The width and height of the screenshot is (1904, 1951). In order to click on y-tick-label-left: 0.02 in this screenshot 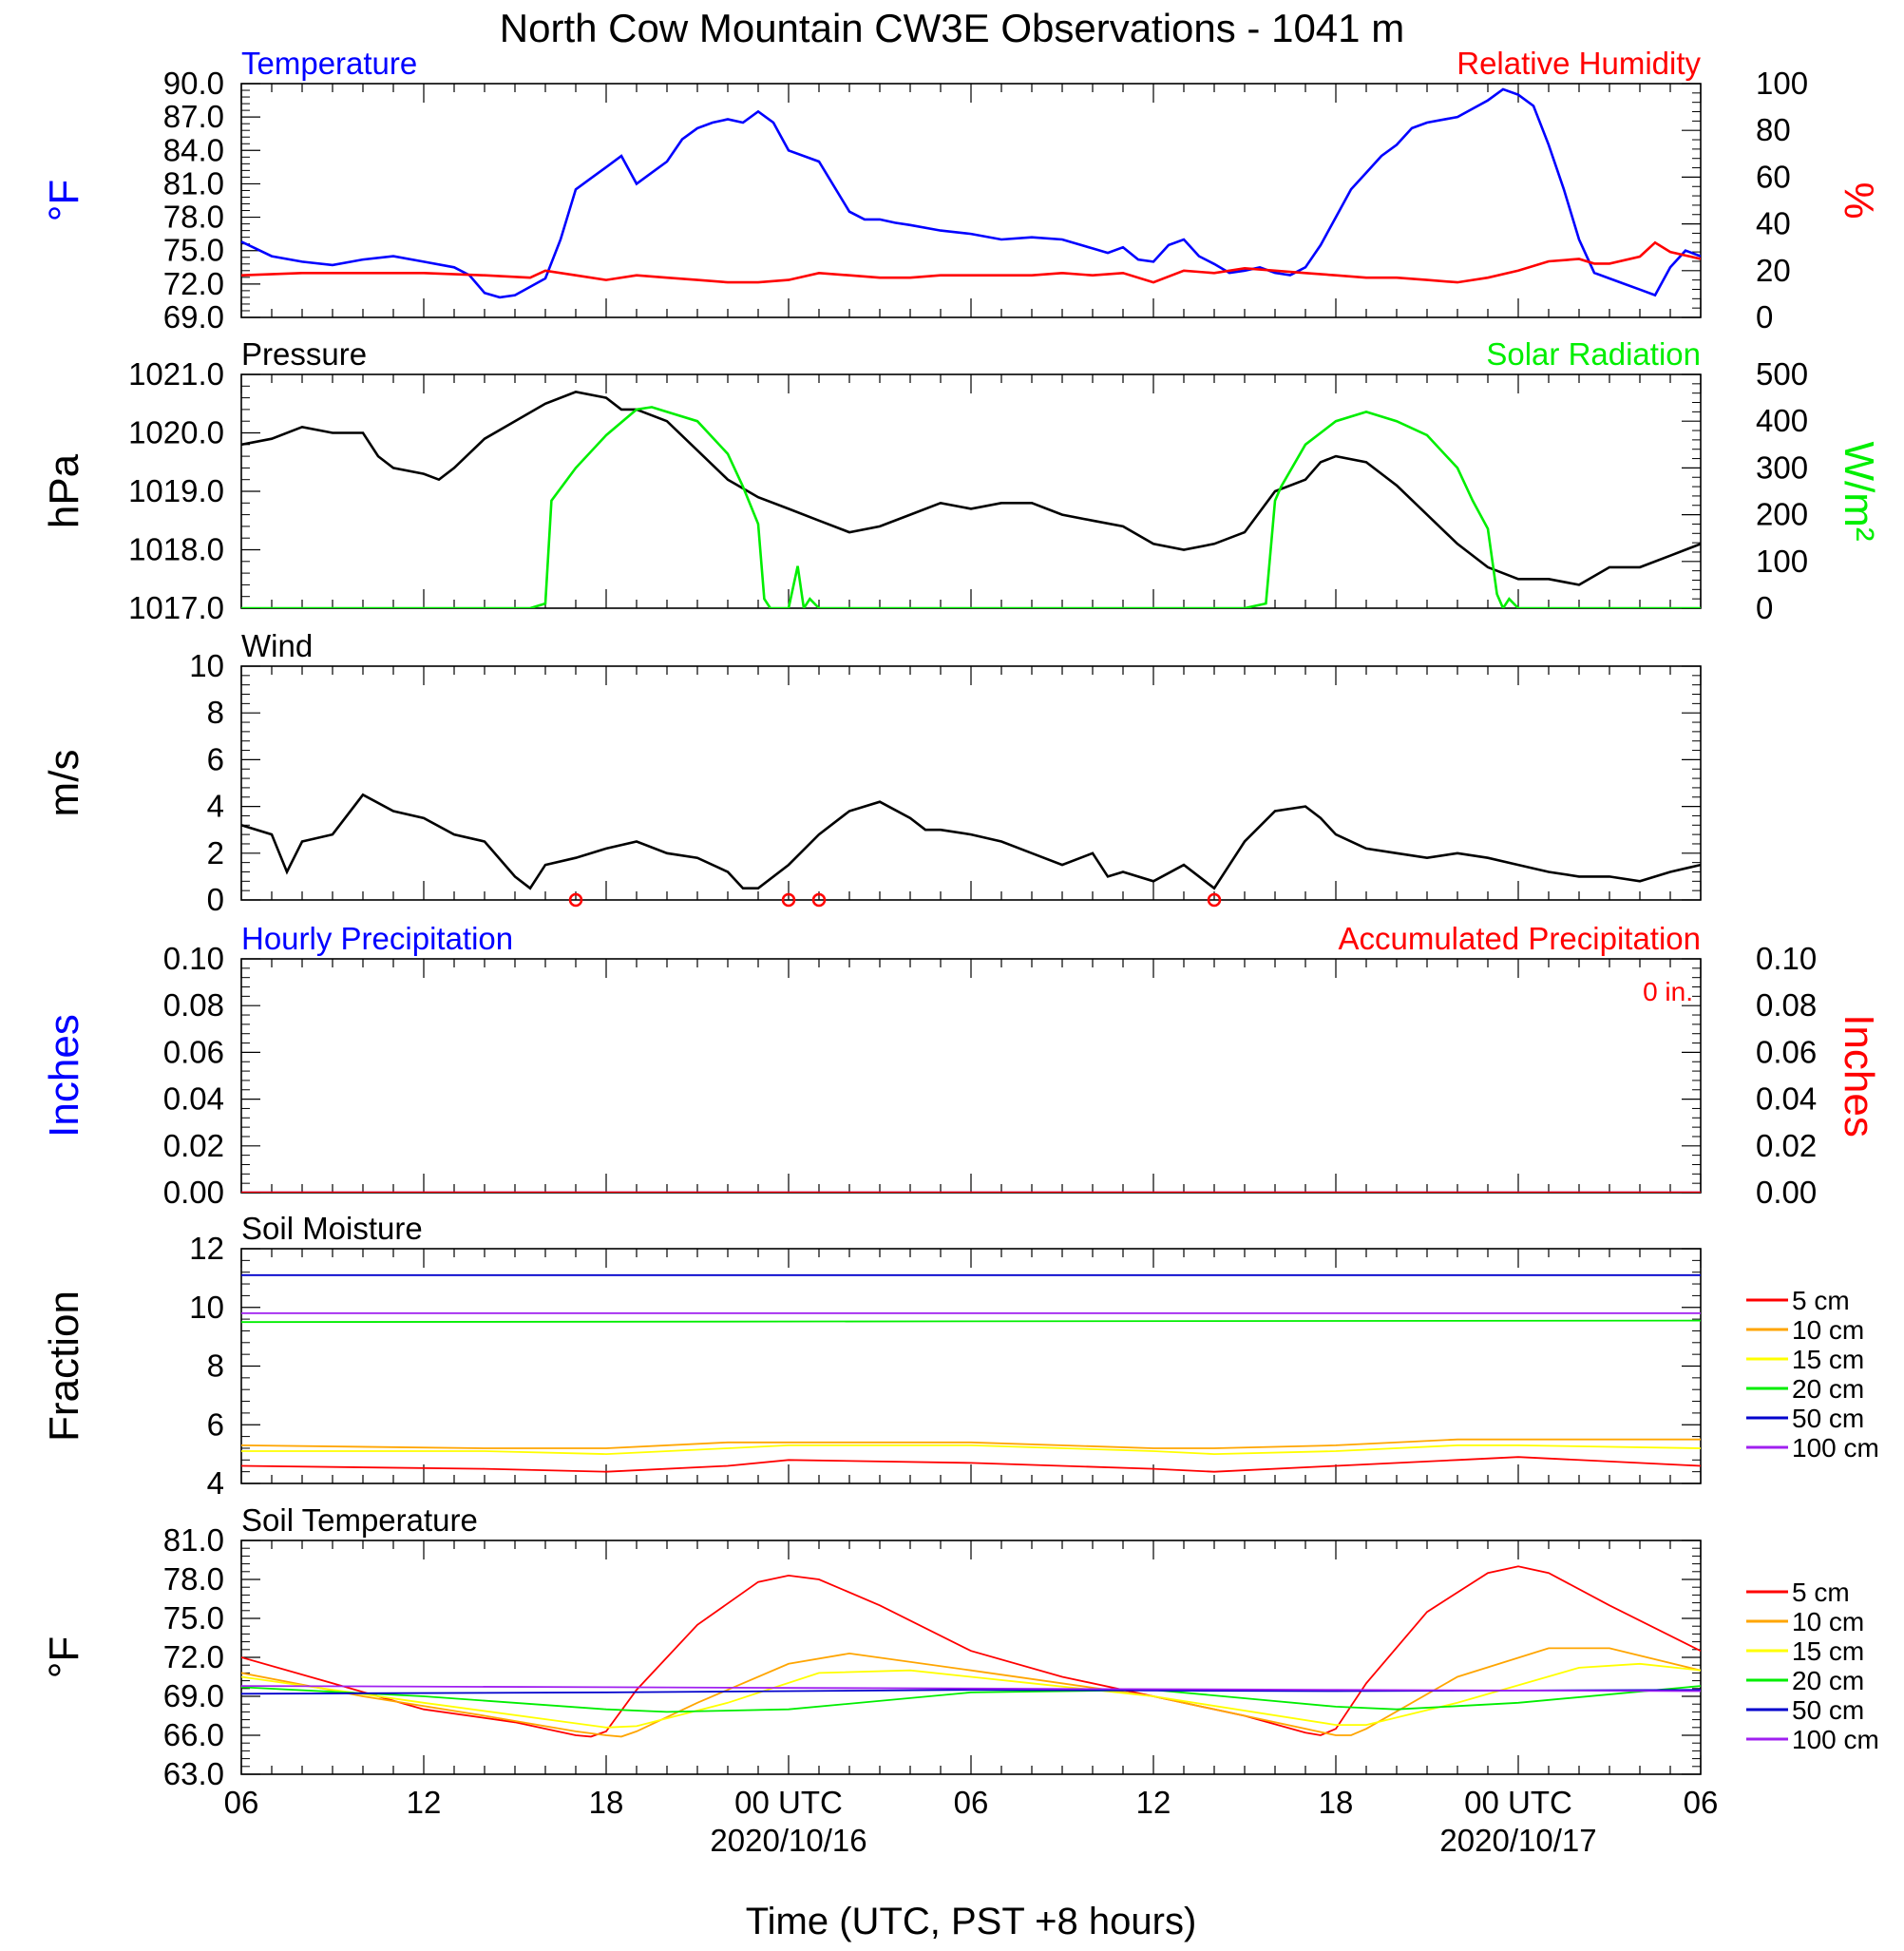, I will do `click(193, 1145)`.